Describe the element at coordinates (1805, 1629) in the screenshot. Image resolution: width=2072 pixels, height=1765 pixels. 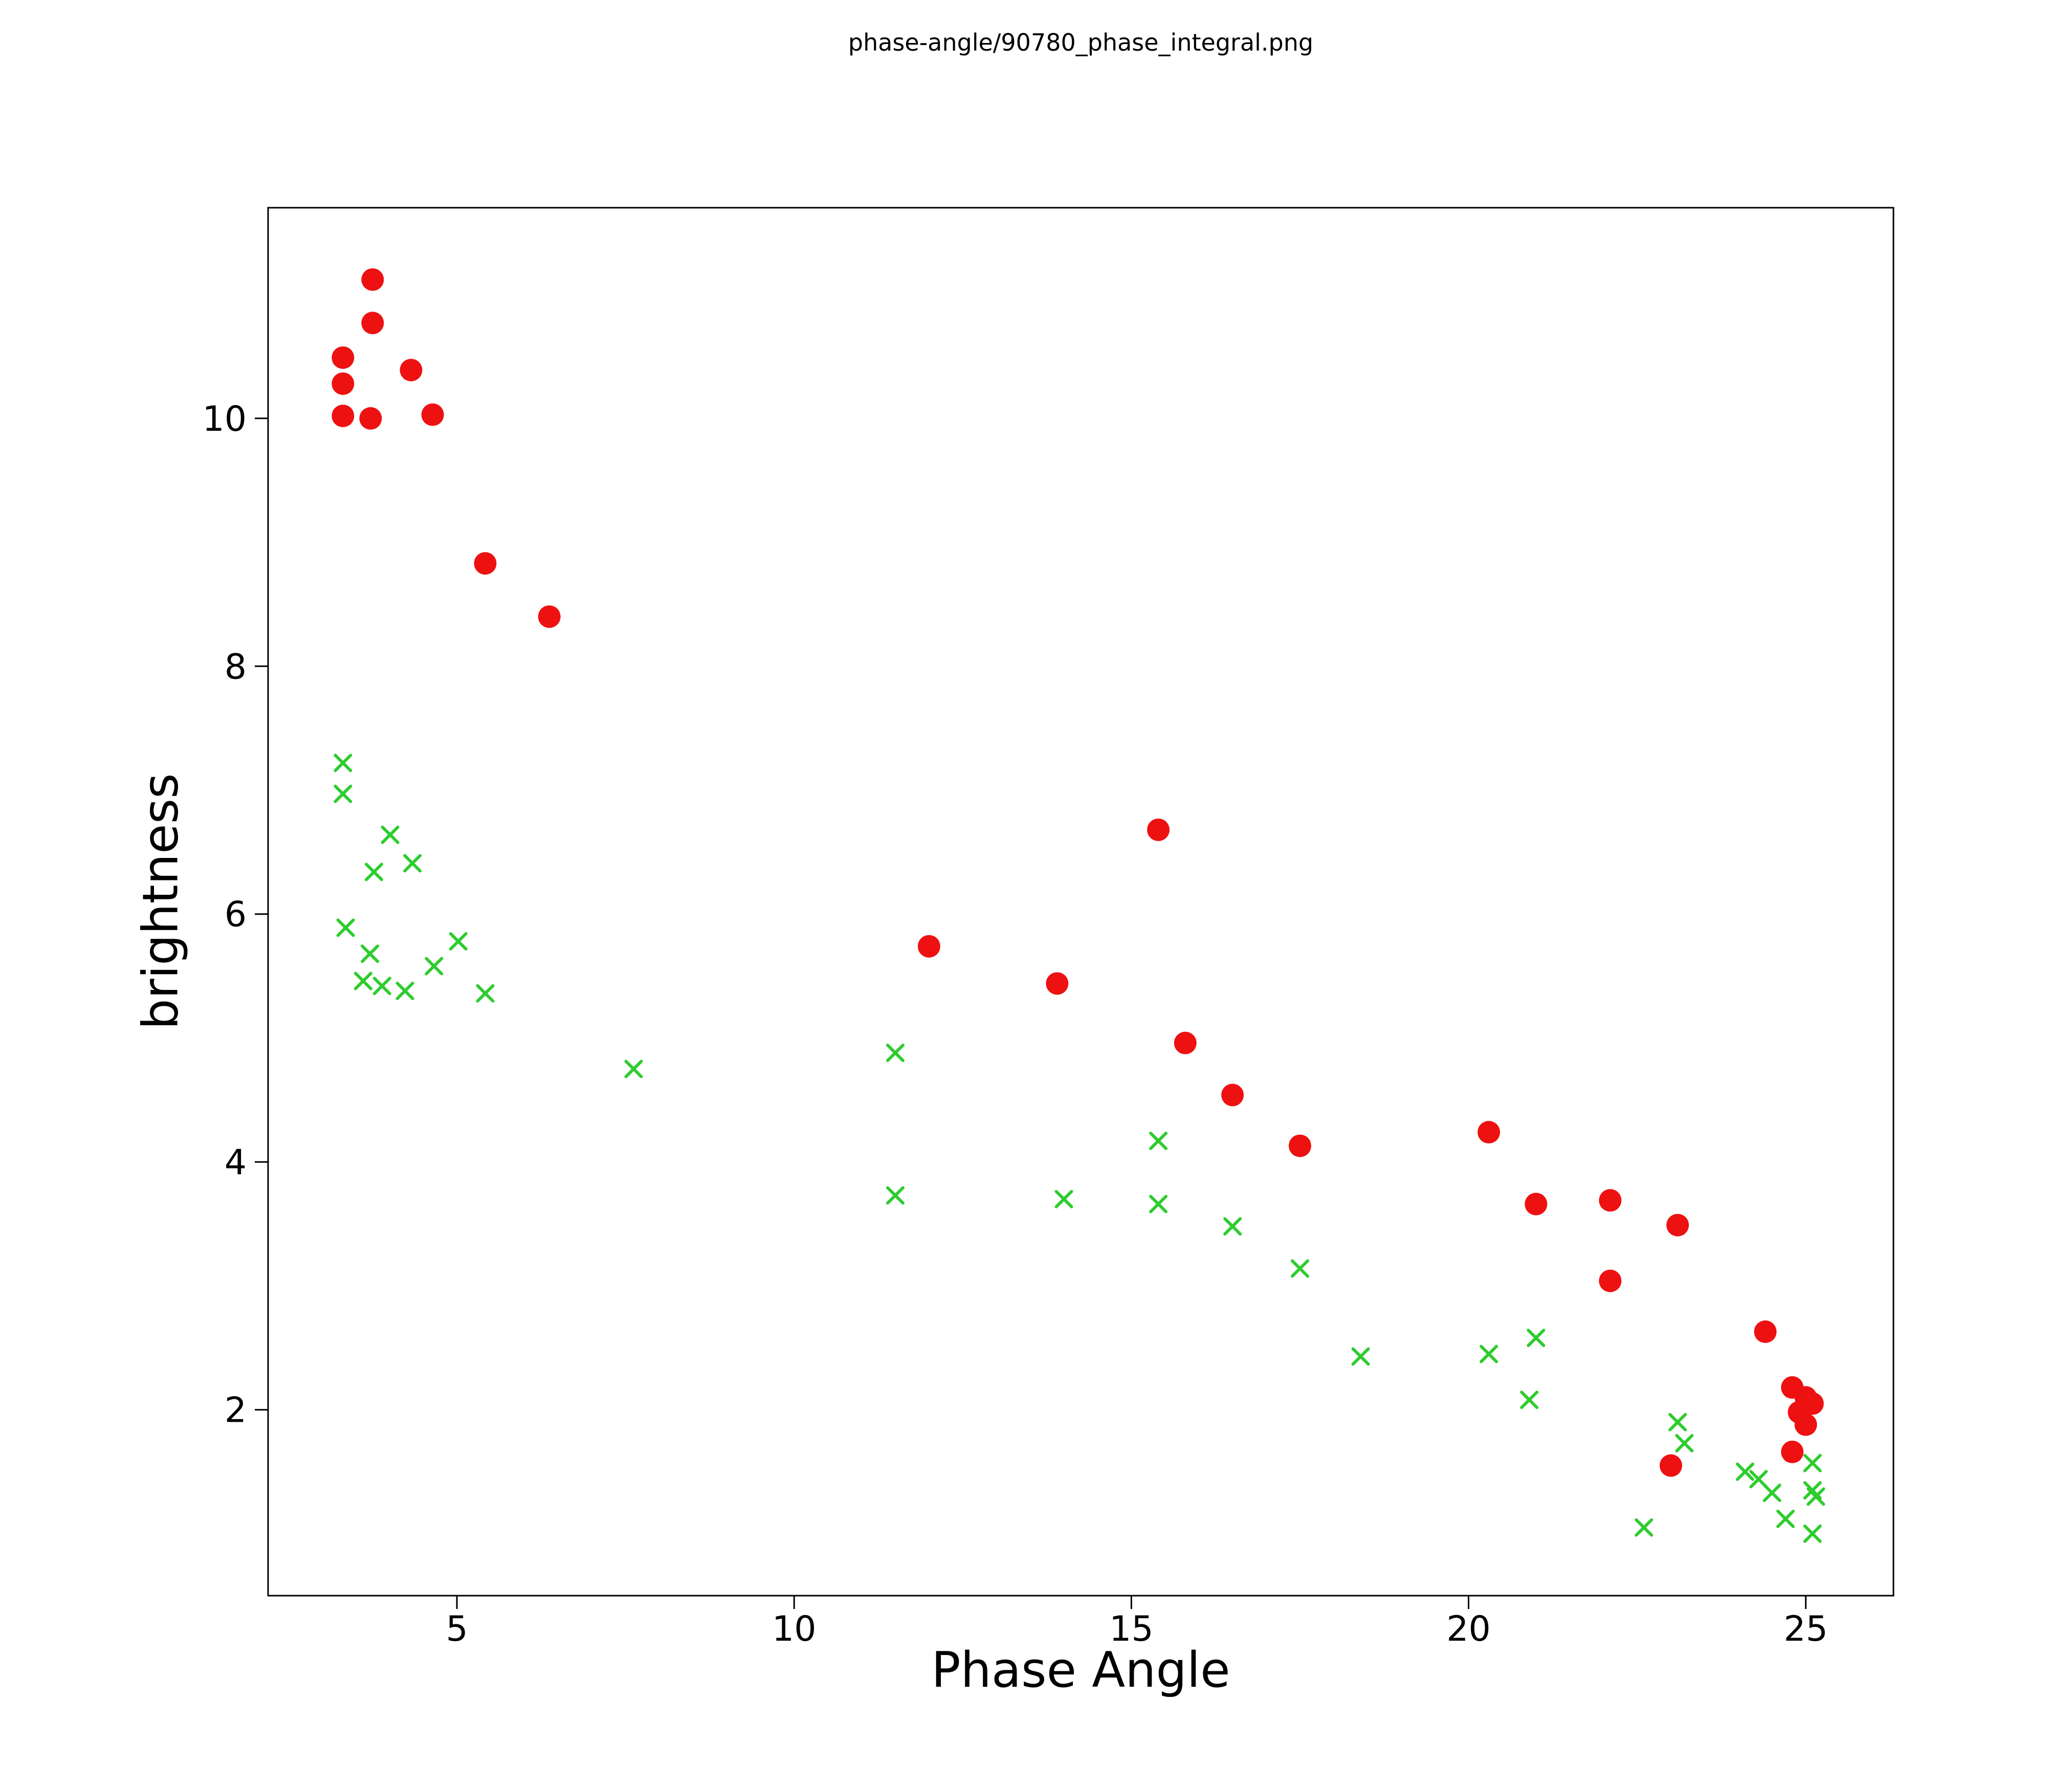
I see `x-tick-label: 25` at that location.